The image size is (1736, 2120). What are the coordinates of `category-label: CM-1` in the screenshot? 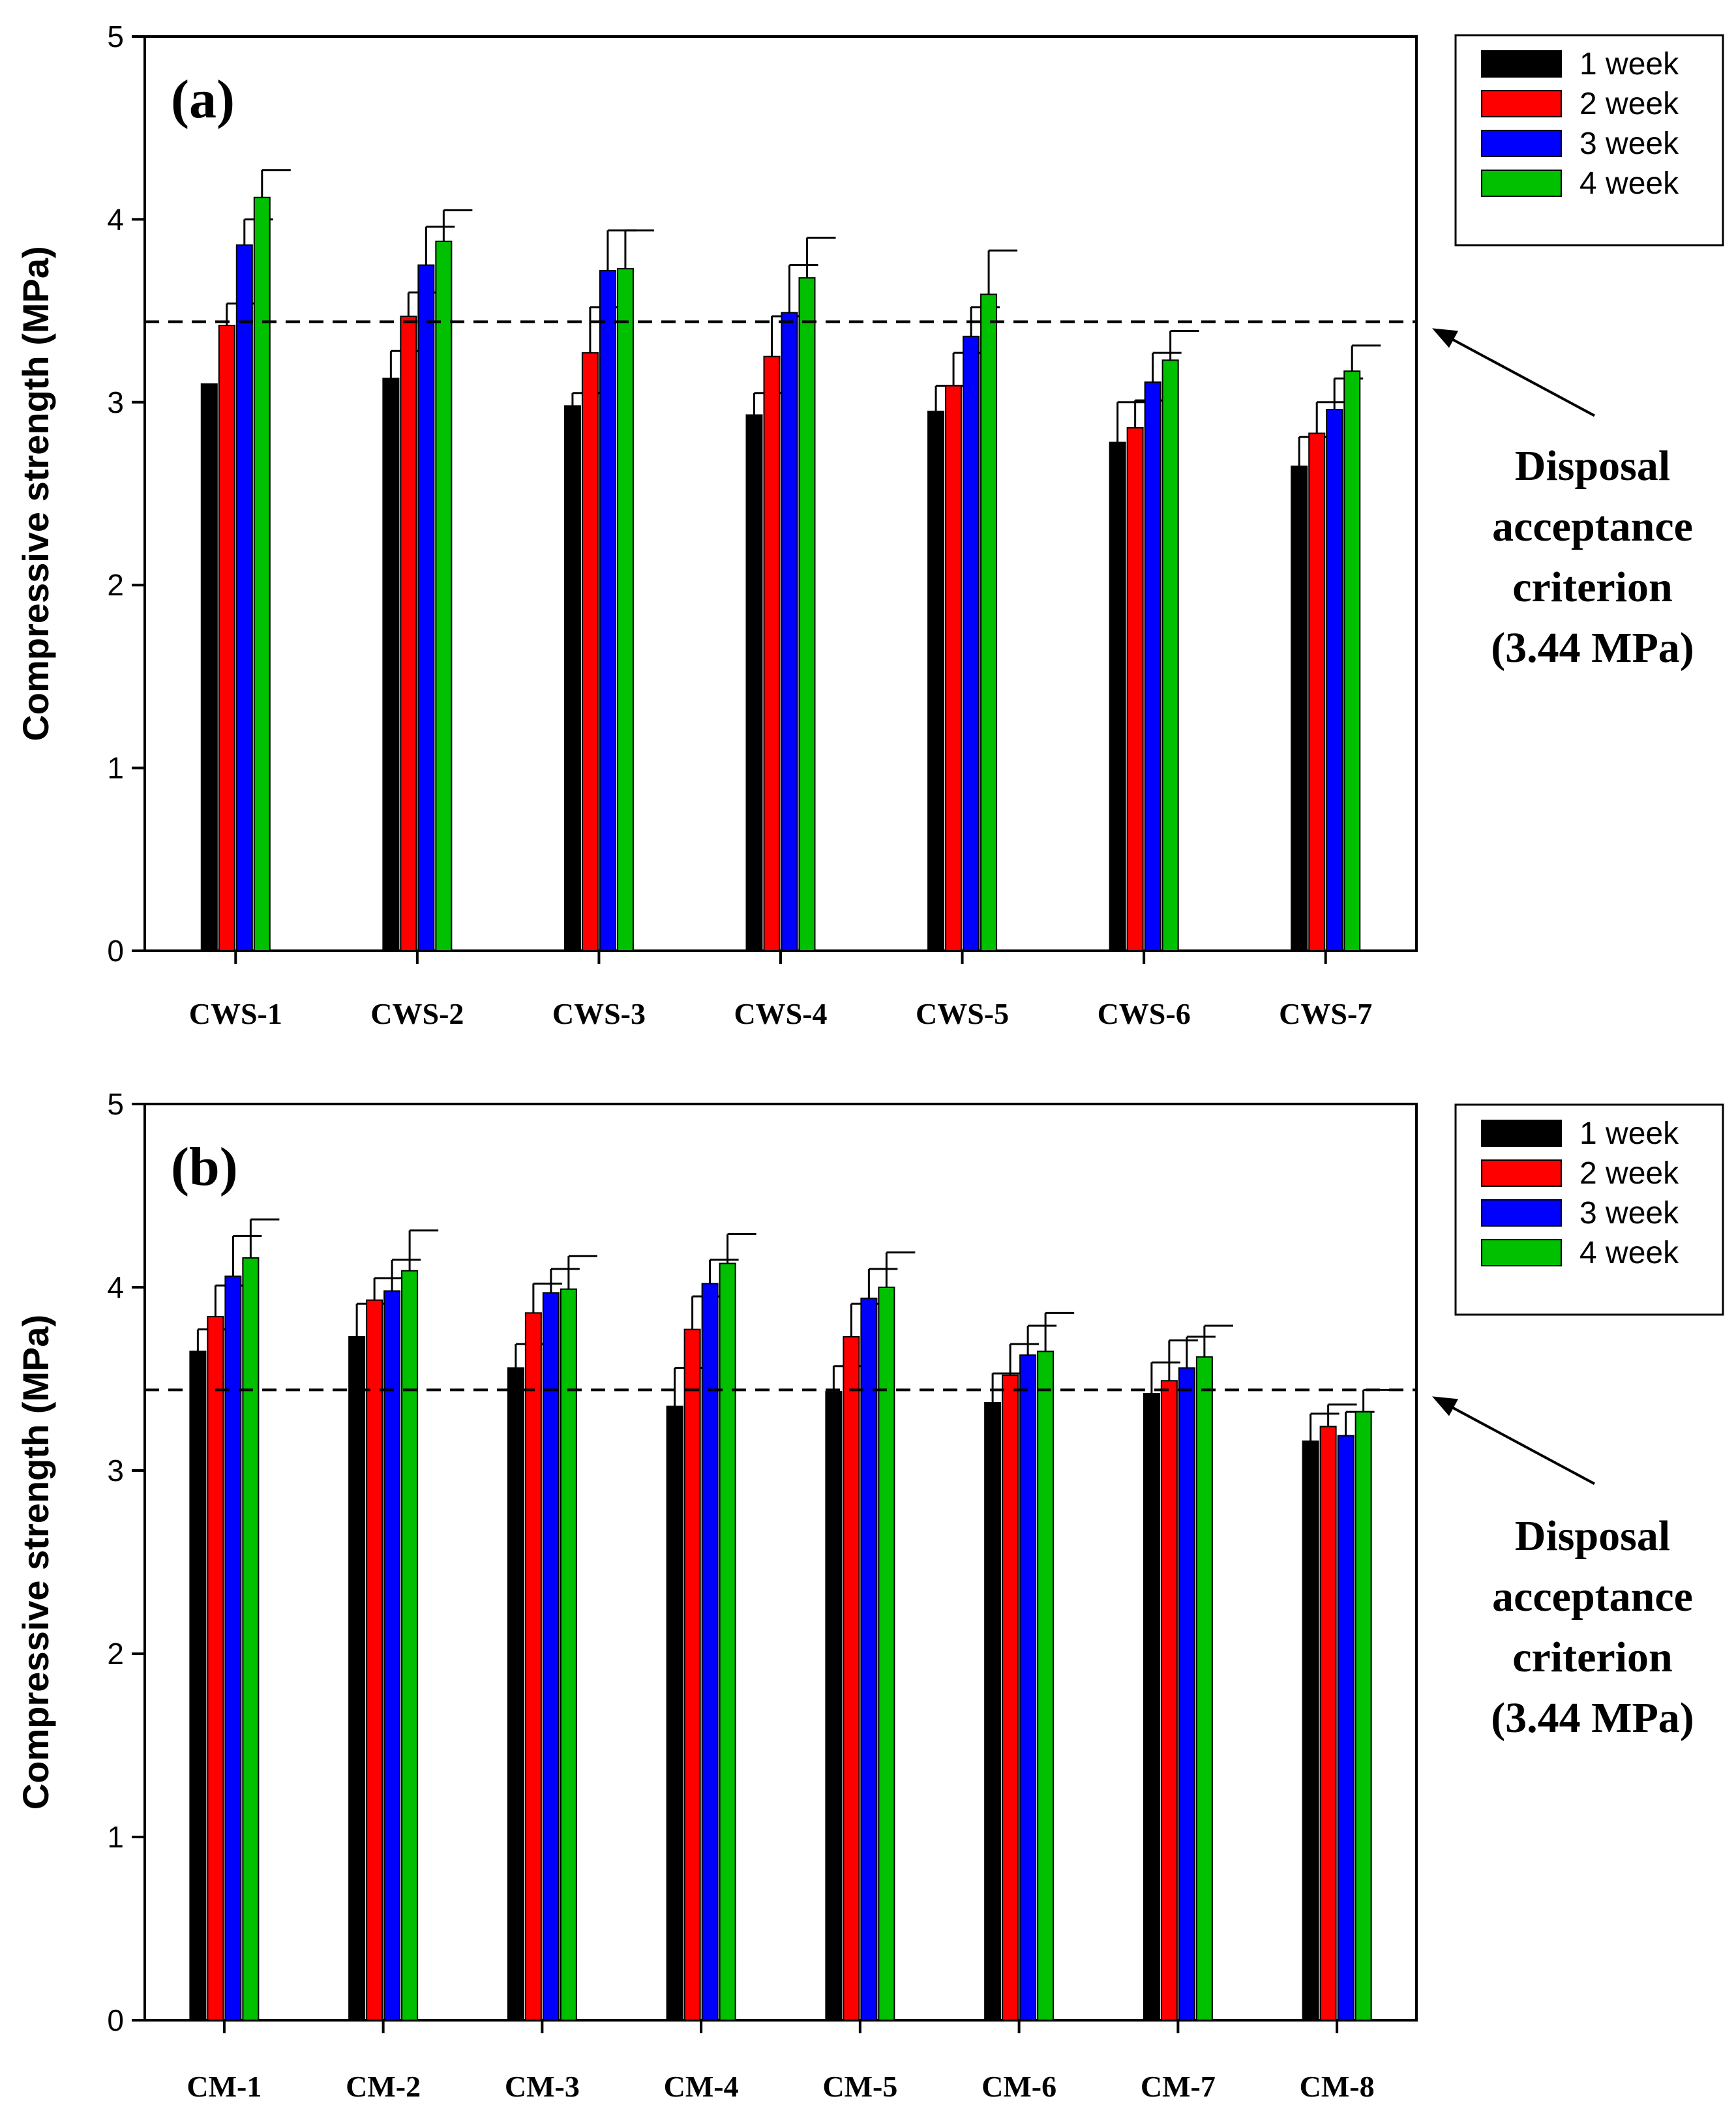 It's located at (224, 2086).